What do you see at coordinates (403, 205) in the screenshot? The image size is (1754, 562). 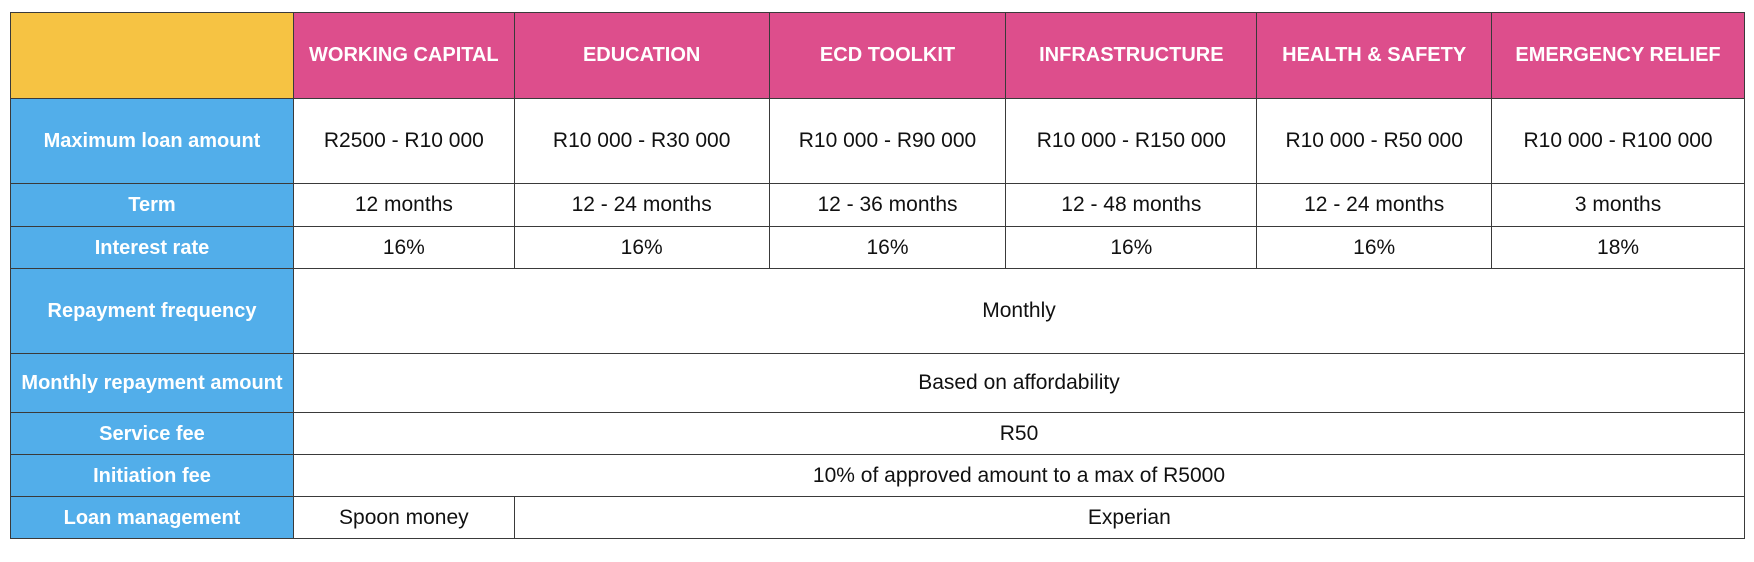 I see `table-cell: 12 months` at bounding box center [403, 205].